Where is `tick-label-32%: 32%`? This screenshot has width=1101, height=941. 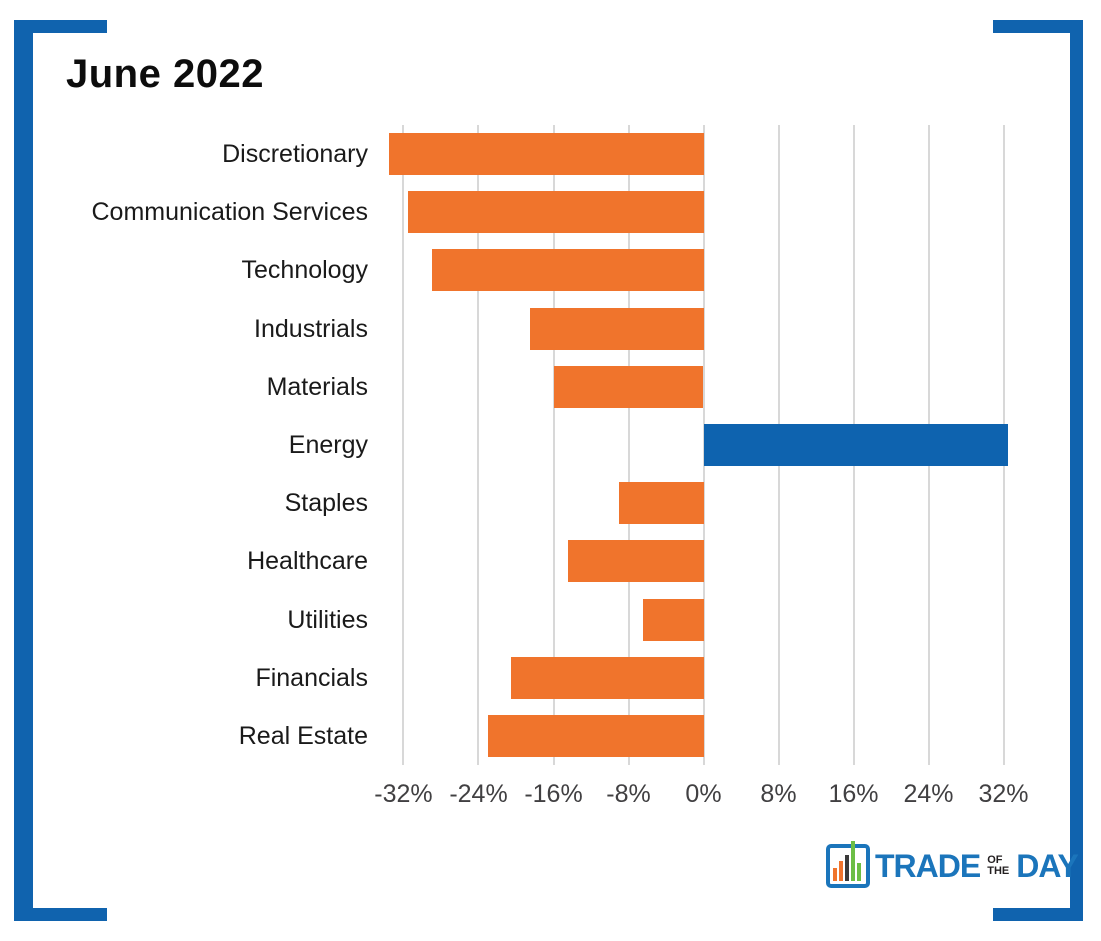 tick-label-32%: 32% is located at coordinates (1003, 794).